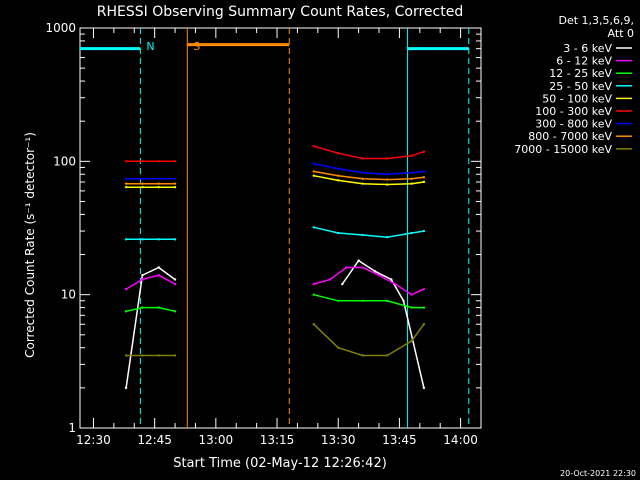 The image size is (640, 480). Describe the element at coordinates (577, 98) in the screenshot. I see `legend-label: 50 - 100 keV` at that location.